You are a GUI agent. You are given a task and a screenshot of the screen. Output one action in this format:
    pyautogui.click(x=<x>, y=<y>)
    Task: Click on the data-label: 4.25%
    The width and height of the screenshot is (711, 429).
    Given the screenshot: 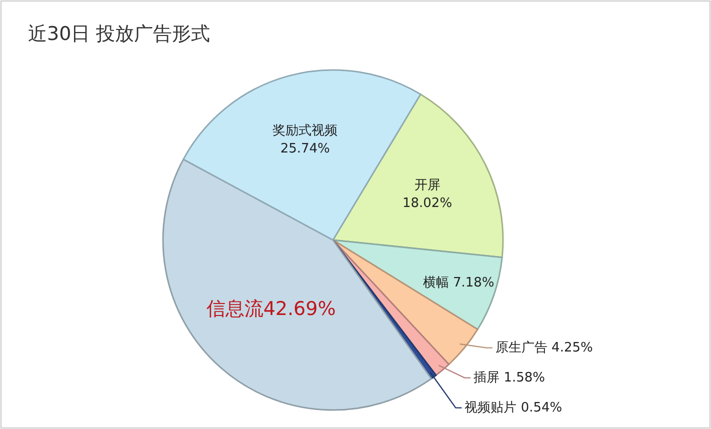 What is the action you would take?
    pyautogui.click(x=572, y=348)
    